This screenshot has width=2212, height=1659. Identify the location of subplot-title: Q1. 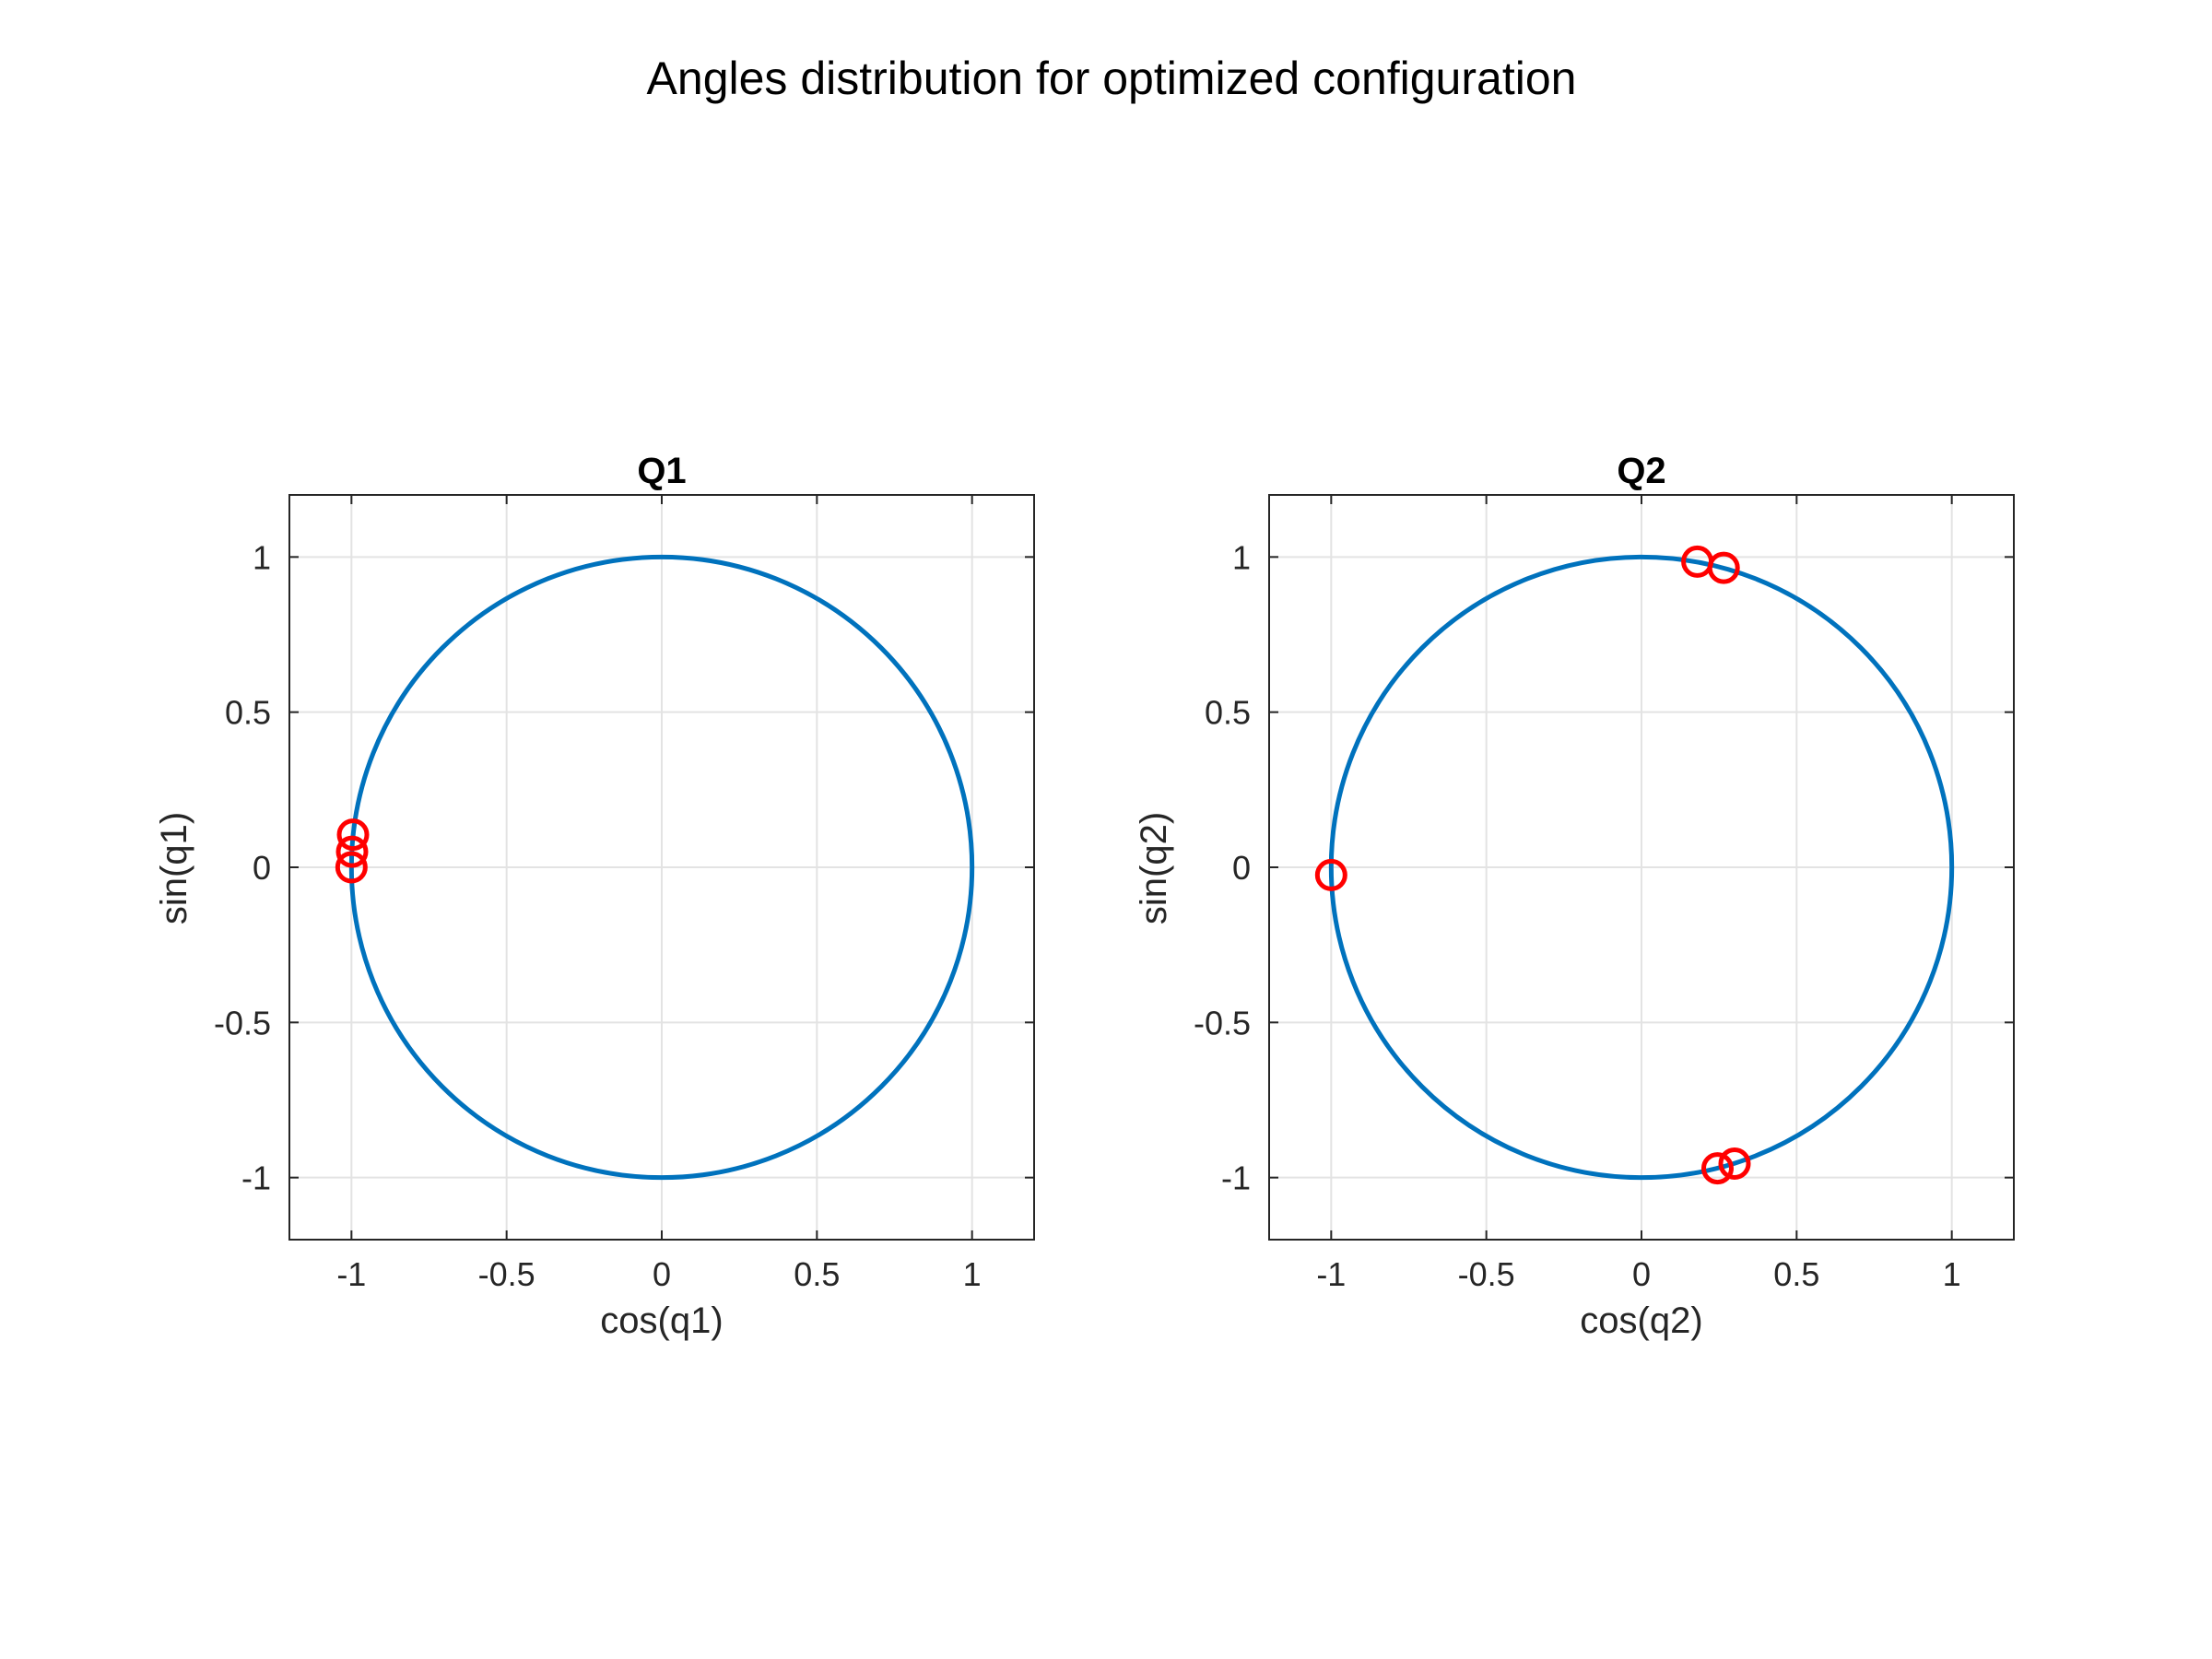
(661, 471).